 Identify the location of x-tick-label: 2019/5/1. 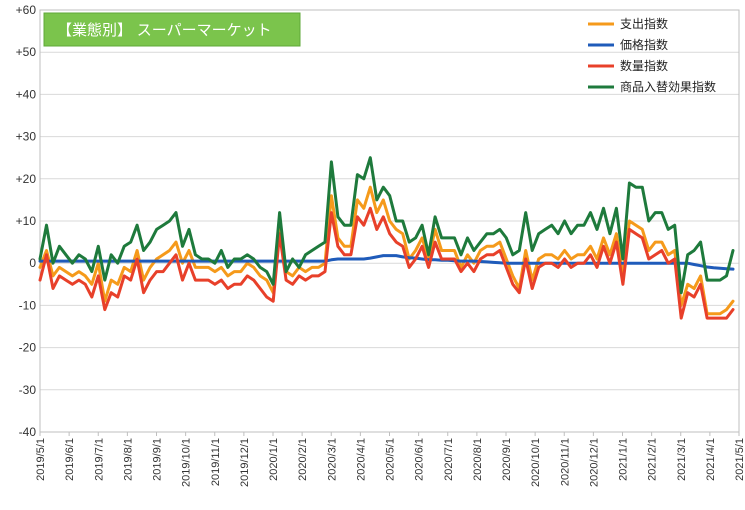
(41, 459).